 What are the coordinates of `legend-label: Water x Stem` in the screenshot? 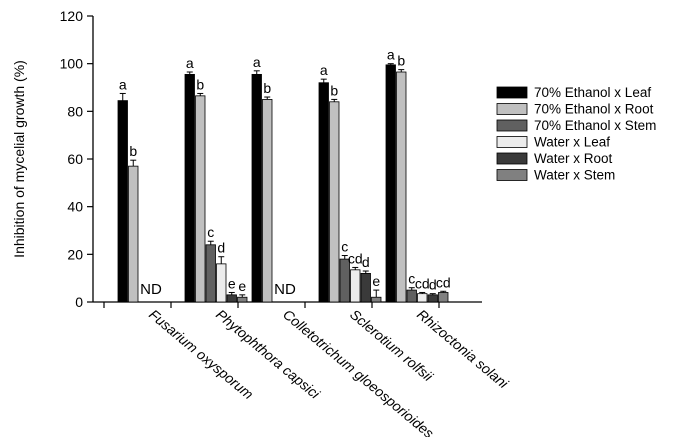 It's located at (574, 175).